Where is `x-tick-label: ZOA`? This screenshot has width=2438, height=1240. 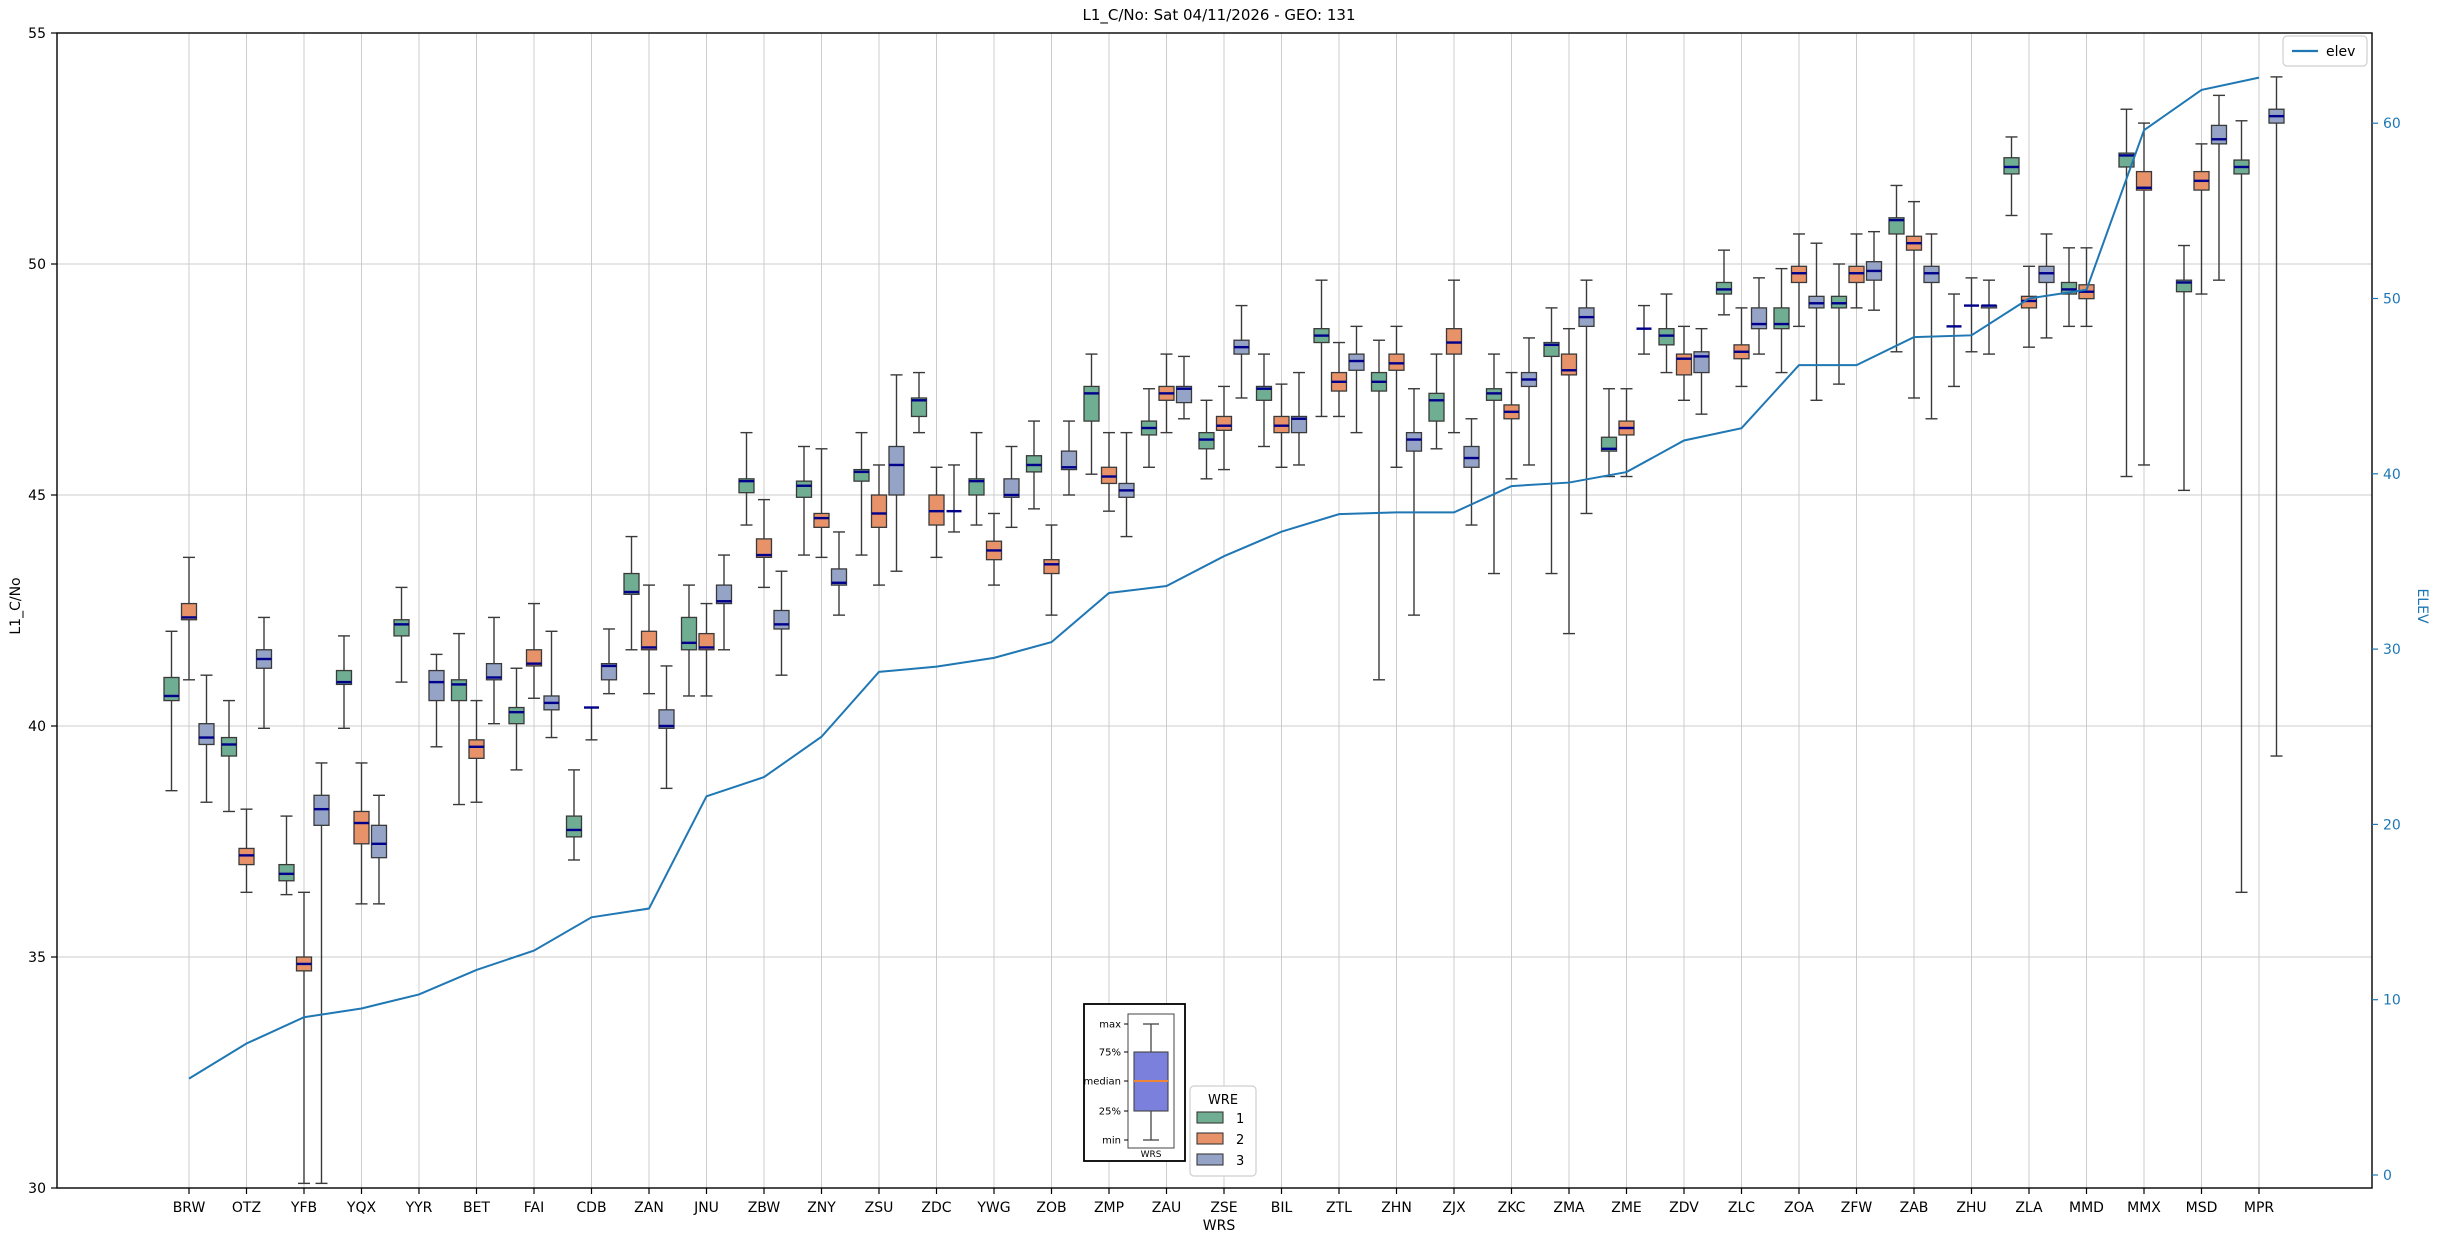 x-tick-label: ZOA is located at coordinates (1799, 1208).